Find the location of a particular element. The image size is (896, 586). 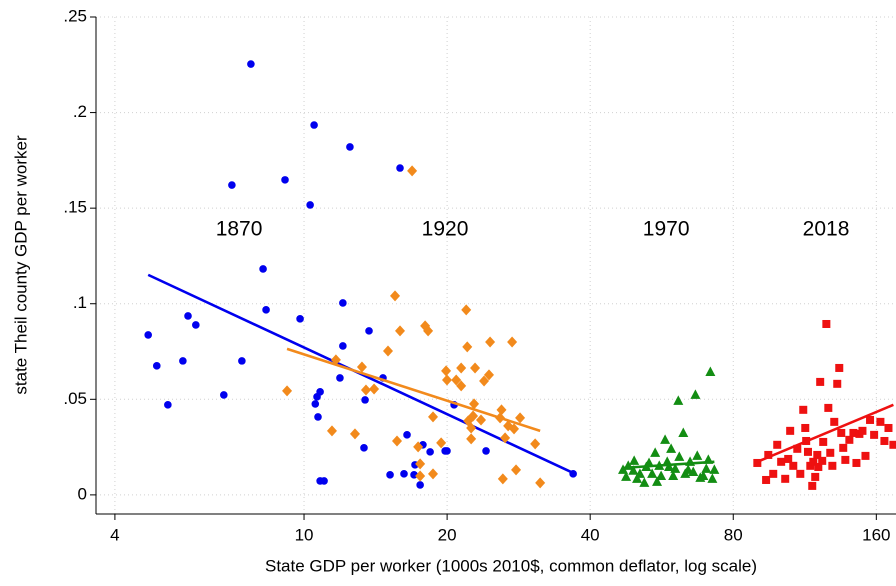

y-tick-label: .05 is located at coordinates (75, 398).